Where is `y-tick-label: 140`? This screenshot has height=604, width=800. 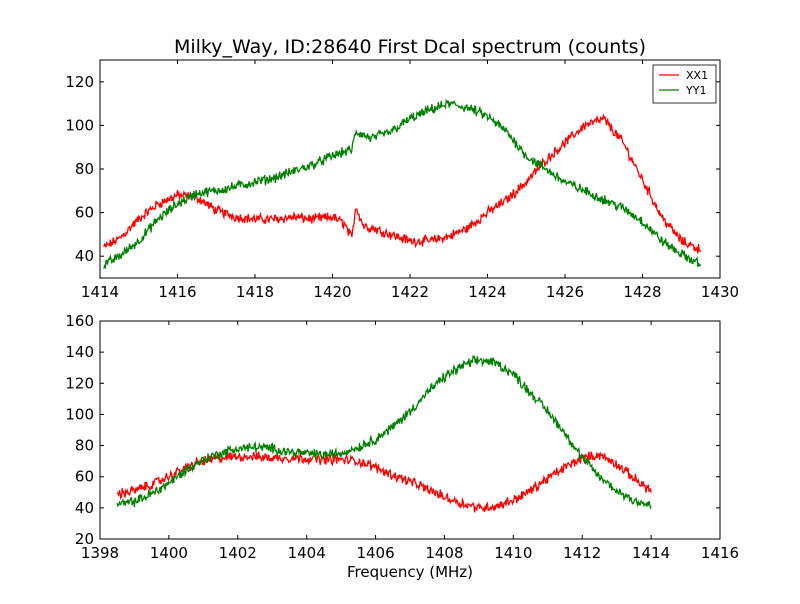 y-tick-label: 140 is located at coordinates (79, 352).